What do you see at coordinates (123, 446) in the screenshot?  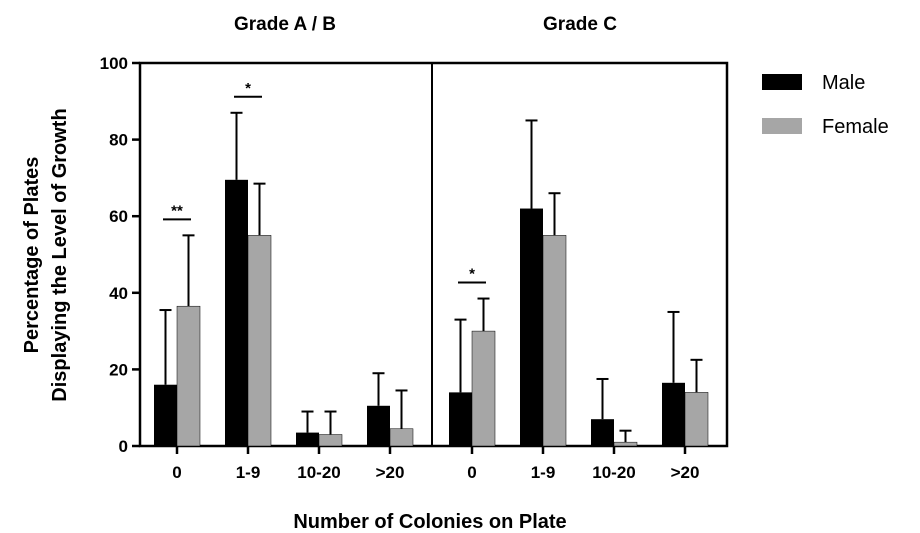 I see `y-tick-label: 0` at bounding box center [123, 446].